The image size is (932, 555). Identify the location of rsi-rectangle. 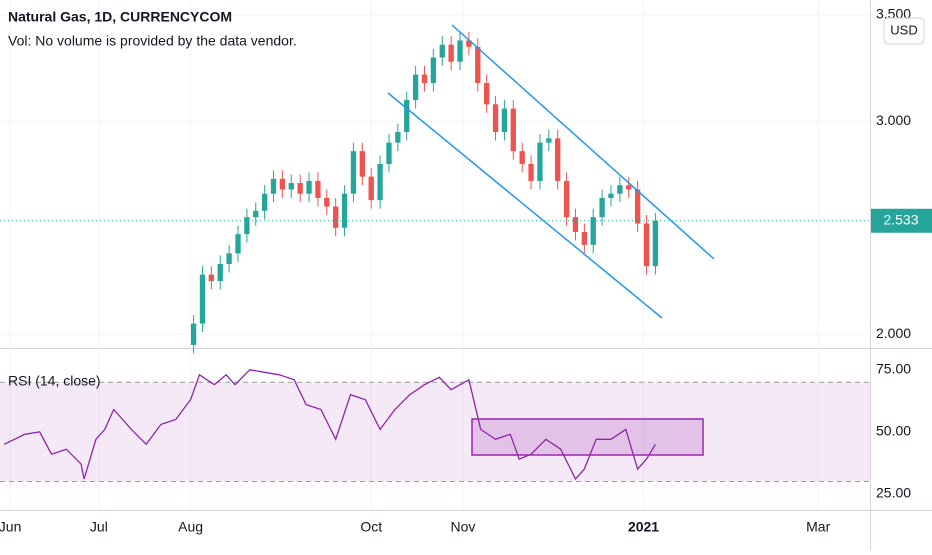
(587, 437).